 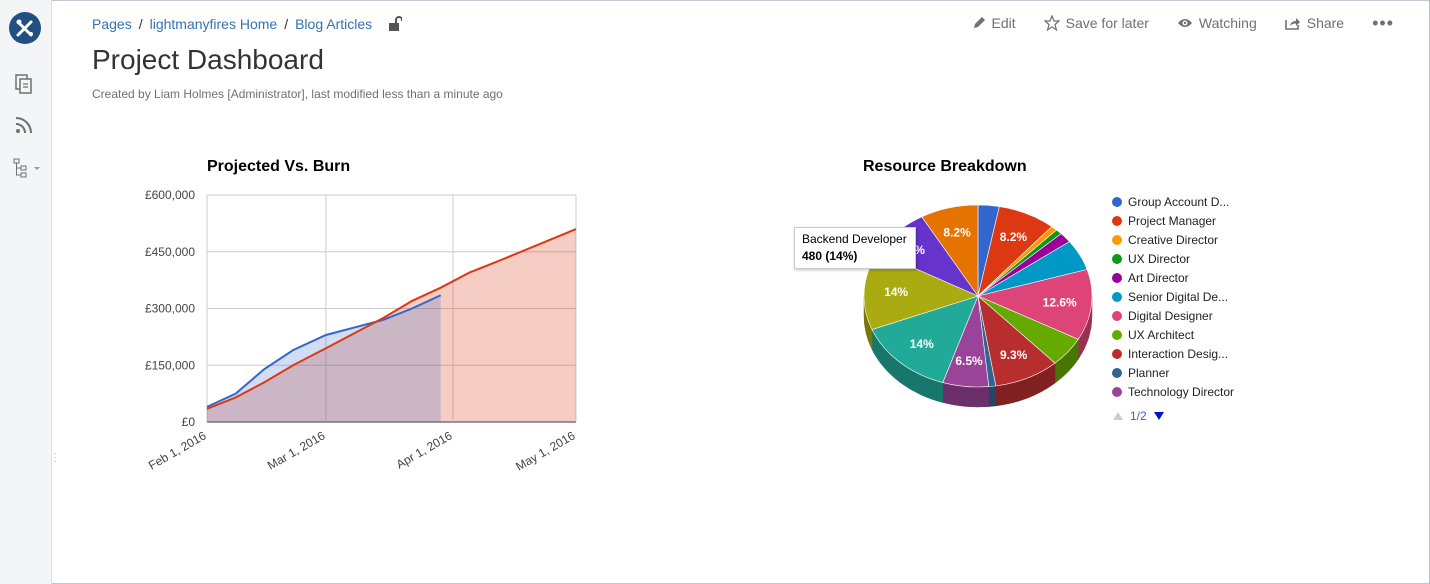 I want to click on x-tick-label: Mar 1, 2016, so click(x=296, y=450).